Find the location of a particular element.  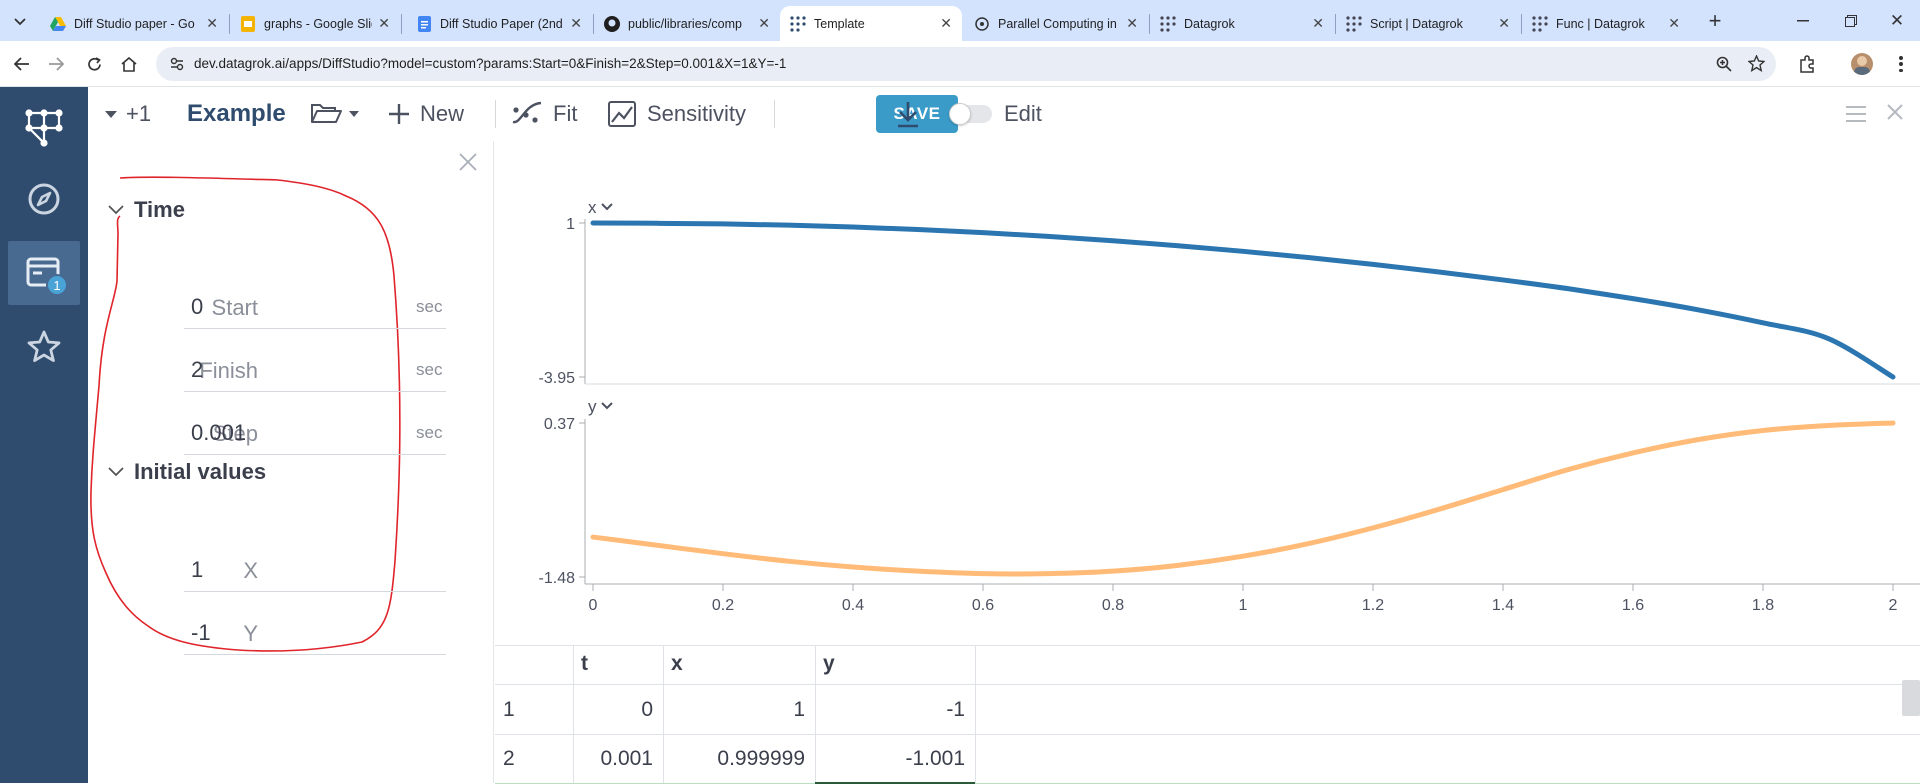

reload-button is located at coordinates (94, 64).